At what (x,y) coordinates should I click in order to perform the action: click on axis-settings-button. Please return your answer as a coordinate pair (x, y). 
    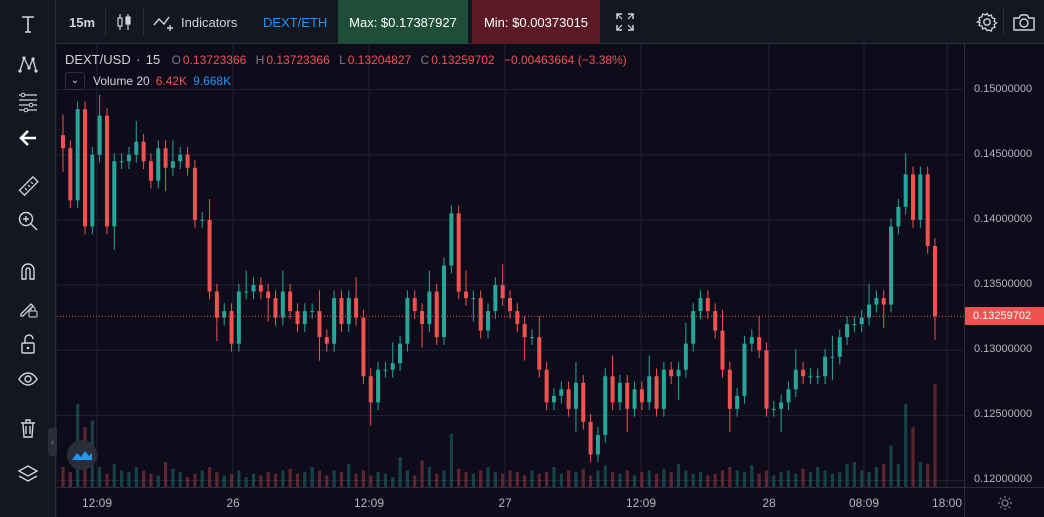
    Looking at the image, I should click on (1004, 502).